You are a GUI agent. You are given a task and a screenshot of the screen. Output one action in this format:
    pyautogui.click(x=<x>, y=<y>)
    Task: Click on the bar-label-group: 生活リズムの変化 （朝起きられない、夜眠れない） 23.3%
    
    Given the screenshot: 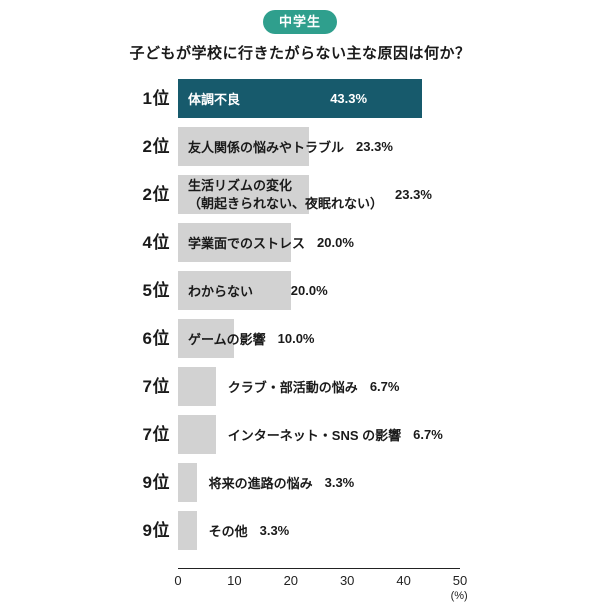 What is the action you would take?
    pyautogui.click(x=310, y=194)
    